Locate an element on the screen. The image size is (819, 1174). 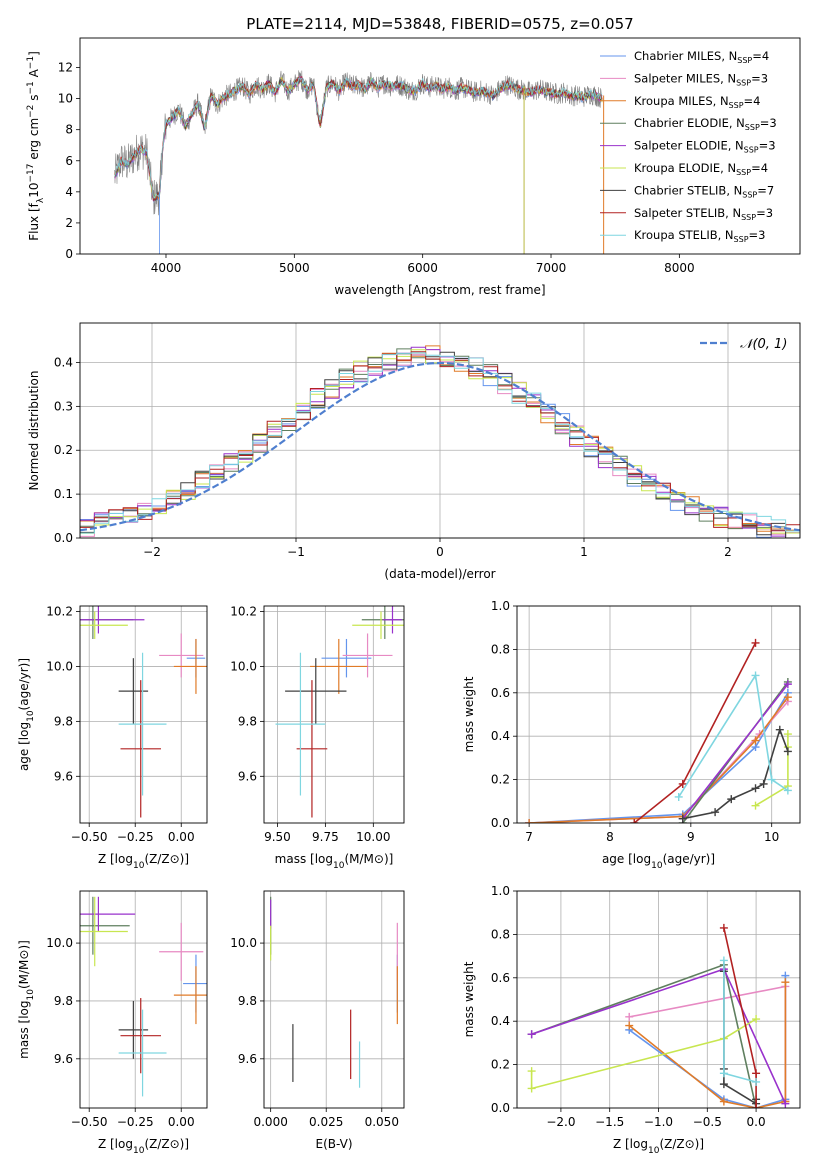
spectrum-x-label: wavelength [Angstrom, rest frame] is located at coordinates (439, 290).